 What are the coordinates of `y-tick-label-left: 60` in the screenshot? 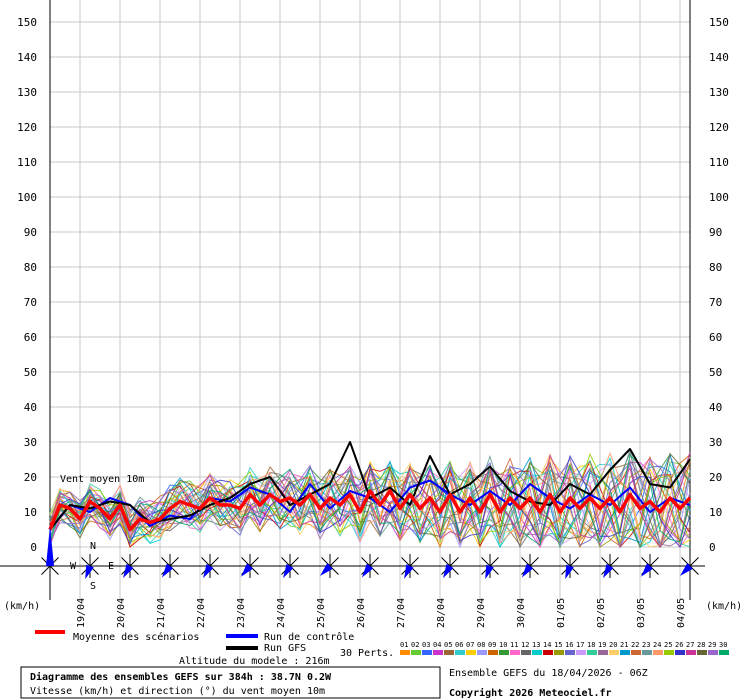 It's located at (30, 337).